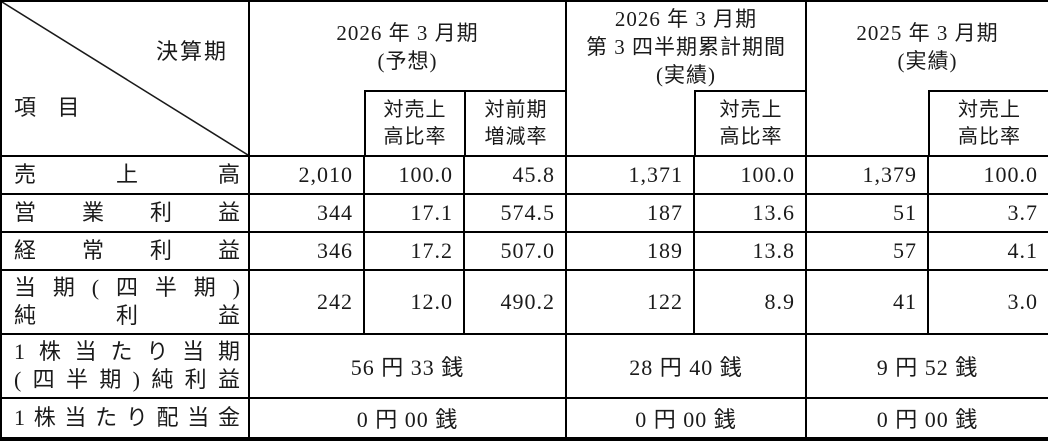  What do you see at coordinates (515, 251) in the screenshot?
I see `value-cell: 507.0` at bounding box center [515, 251].